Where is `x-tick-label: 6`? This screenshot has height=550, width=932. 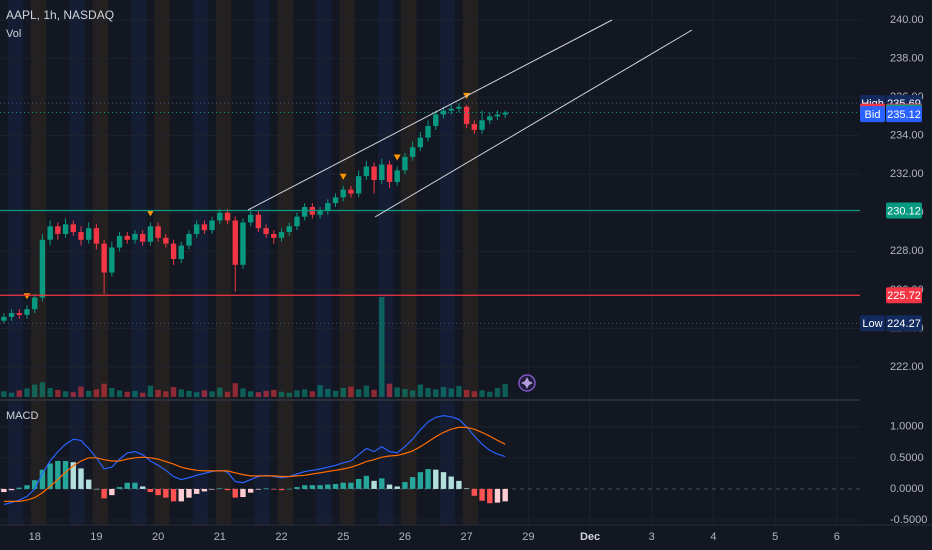
x-tick-label: 6 is located at coordinates (837, 537).